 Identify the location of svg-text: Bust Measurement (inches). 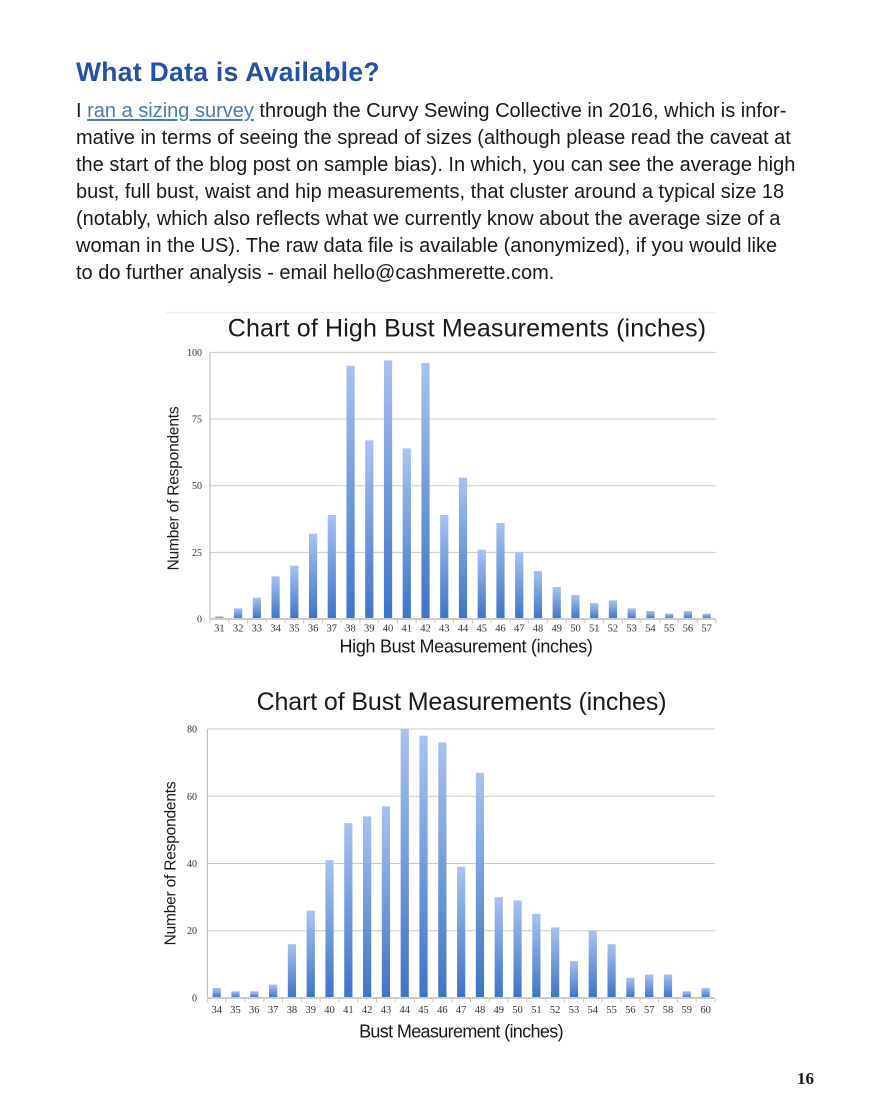
(461, 1032).